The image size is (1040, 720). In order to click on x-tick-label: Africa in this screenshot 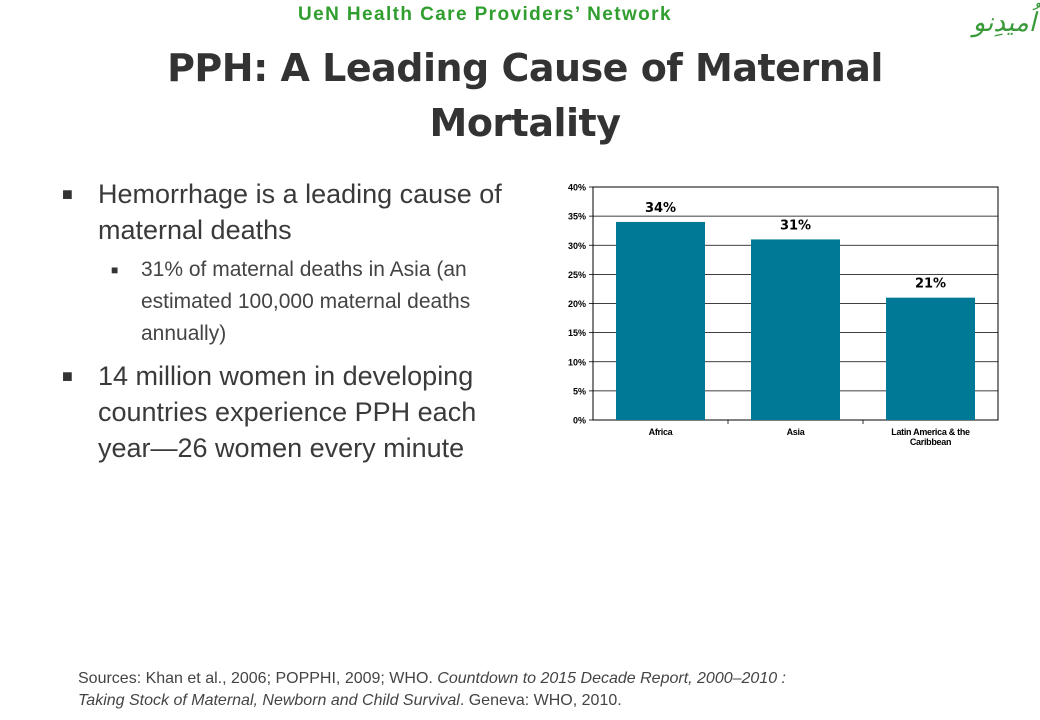, I will do `click(661, 432)`.